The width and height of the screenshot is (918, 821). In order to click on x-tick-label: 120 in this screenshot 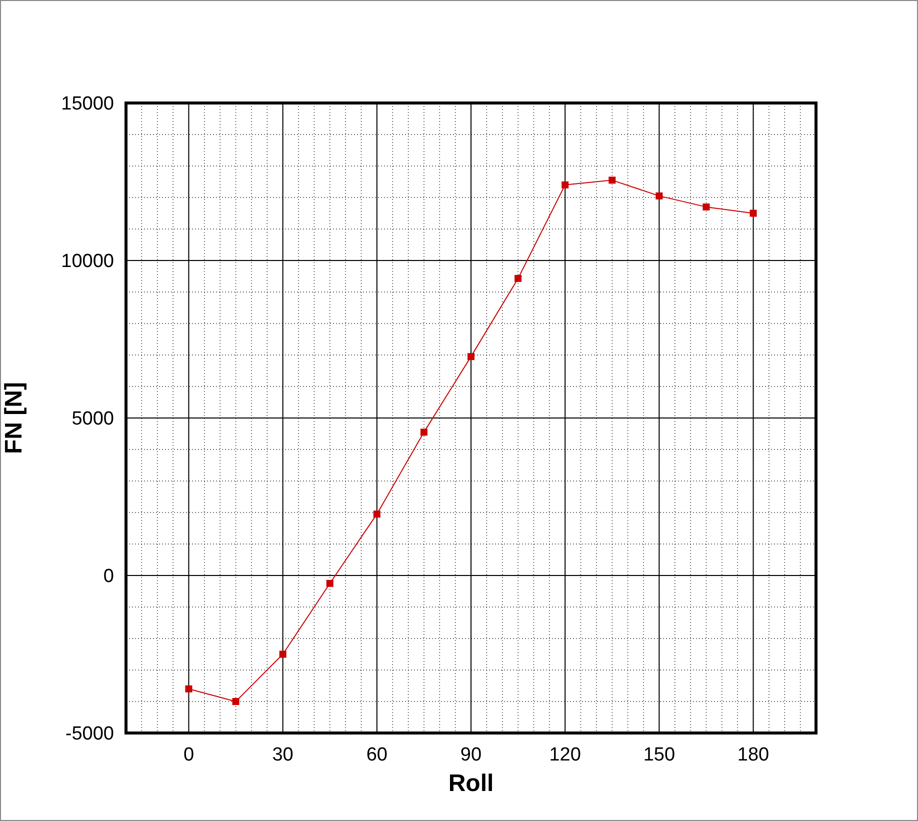, I will do `click(565, 755)`.